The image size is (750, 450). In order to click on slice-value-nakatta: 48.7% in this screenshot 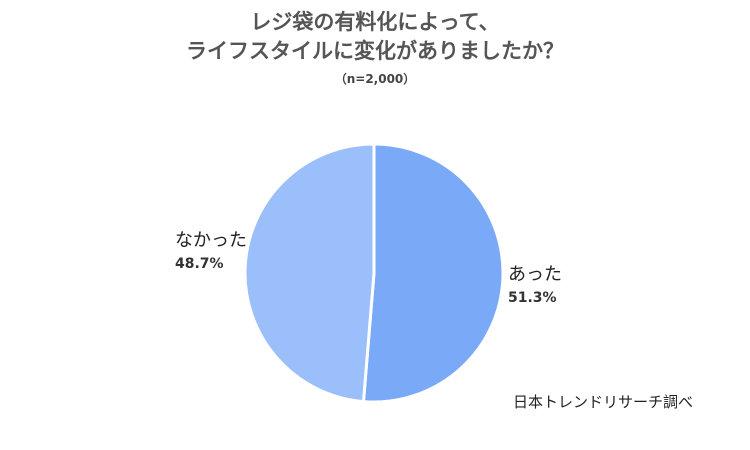, I will do `click(199, 264)`.